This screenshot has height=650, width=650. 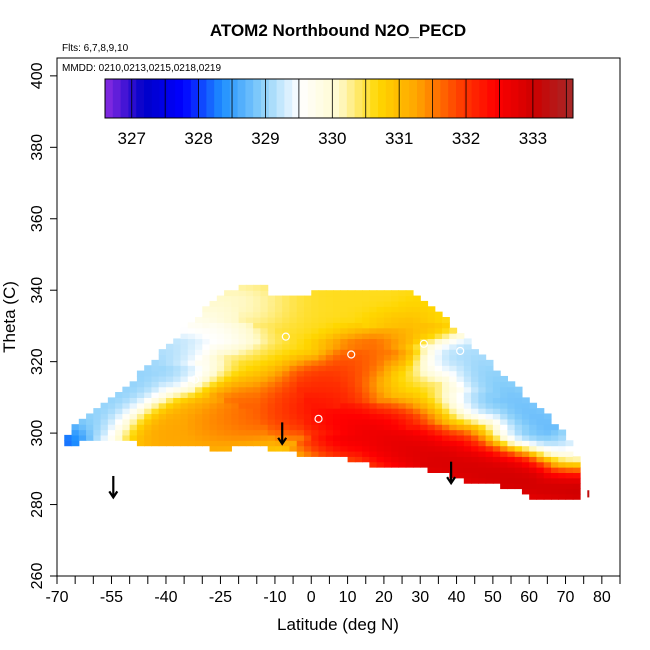 What do you see at coordinates (282, 461) in the screenshot?
I see `arrow-markers` at bounding box center [282, 461].